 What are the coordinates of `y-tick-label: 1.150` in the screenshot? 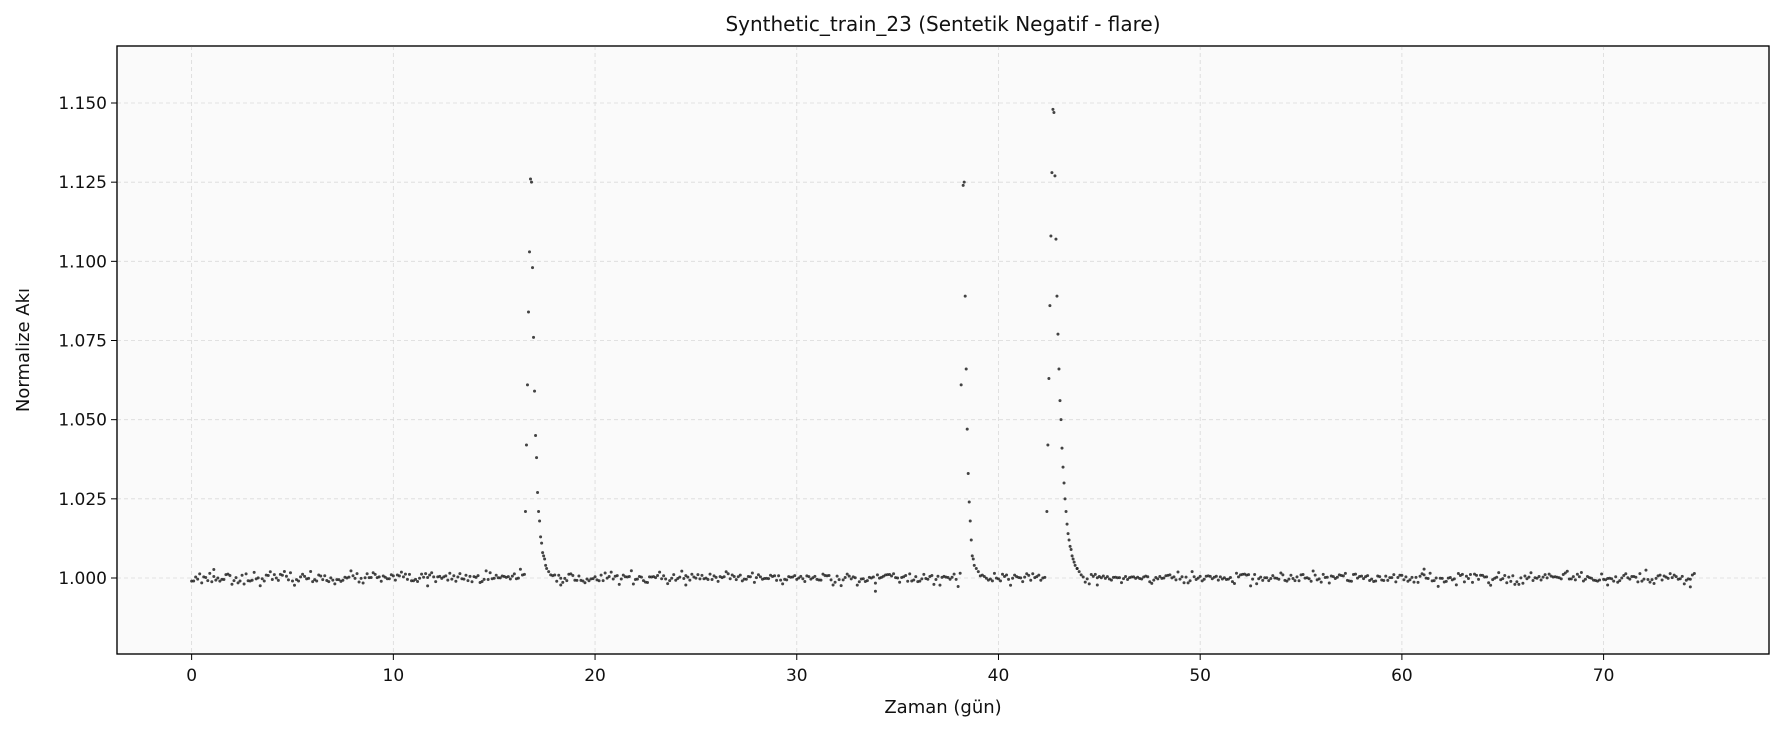 It's located at (82, 104).